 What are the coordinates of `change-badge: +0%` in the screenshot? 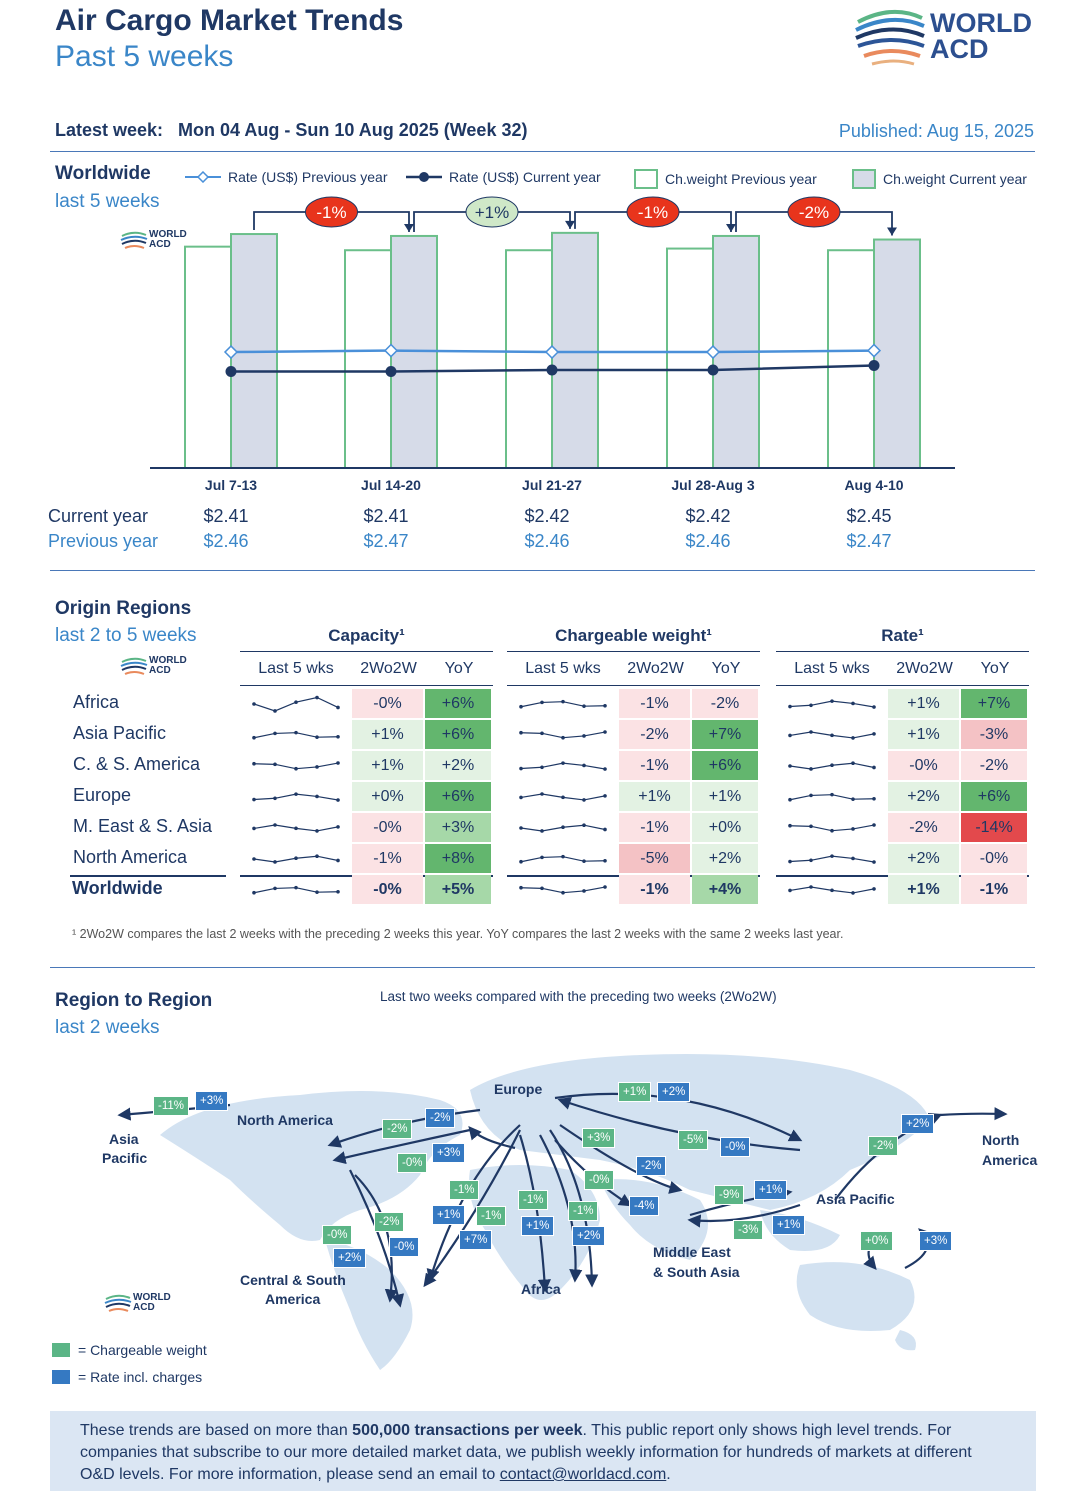 It's located at (877, 1241).